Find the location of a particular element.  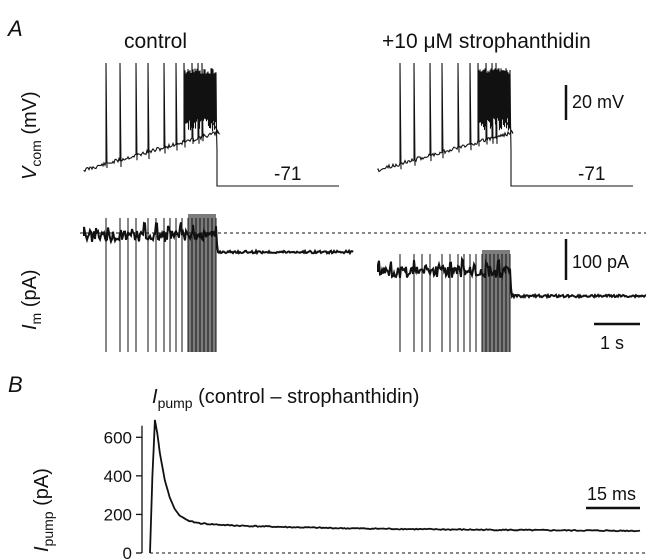

vcom-label-unit: (mV) is located at coordinates (30, 115).